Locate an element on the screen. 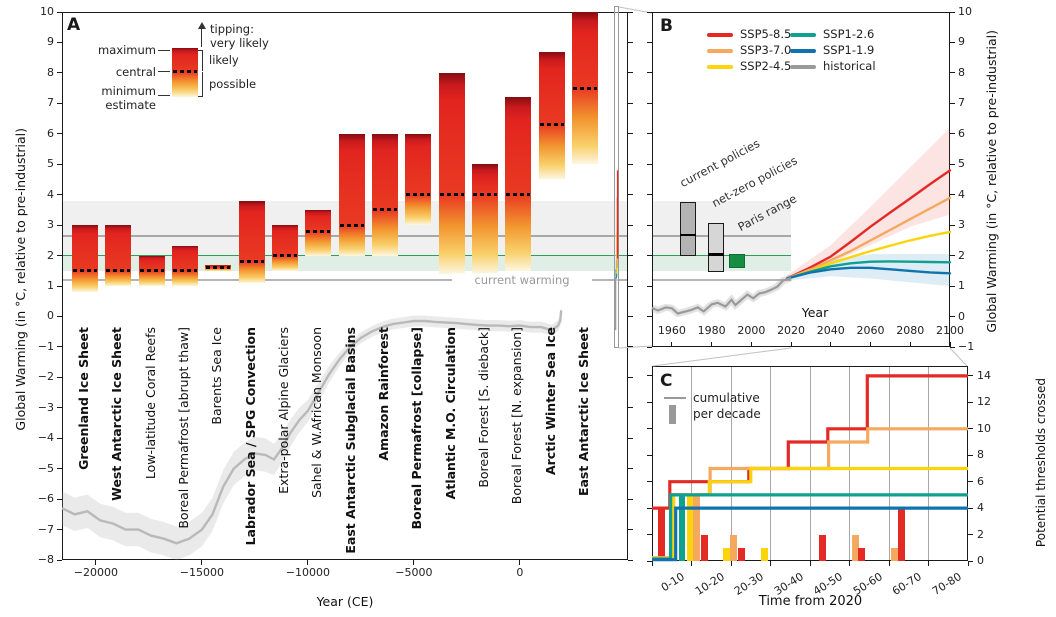 This screenshot has width=1056, height=617. c-x-tick-label: 60-70 is located at coordinates (906, 584).